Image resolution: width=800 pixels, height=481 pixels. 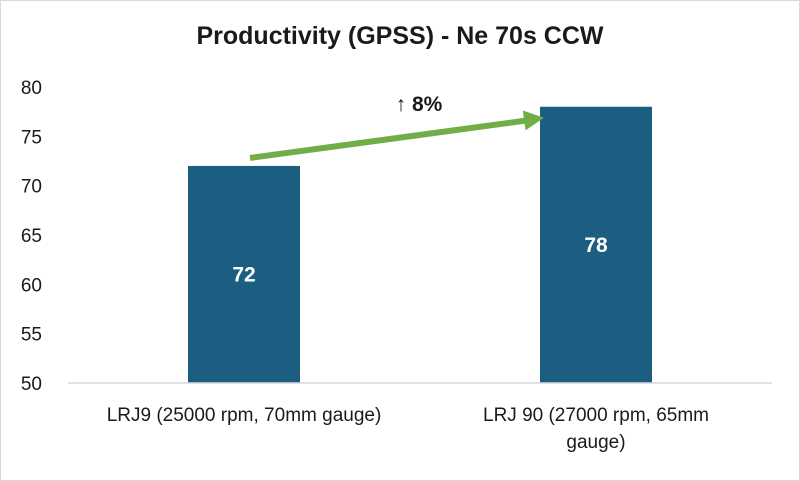 I want to click on y-tick-label: 50, so click(x=31, y=384).